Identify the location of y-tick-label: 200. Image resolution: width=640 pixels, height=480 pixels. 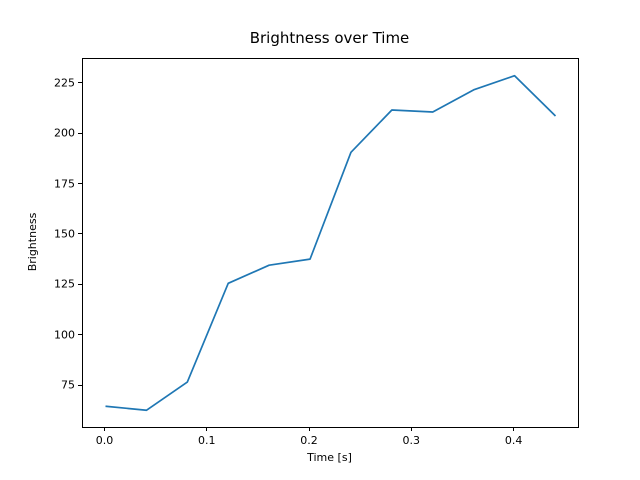
(64, 133).